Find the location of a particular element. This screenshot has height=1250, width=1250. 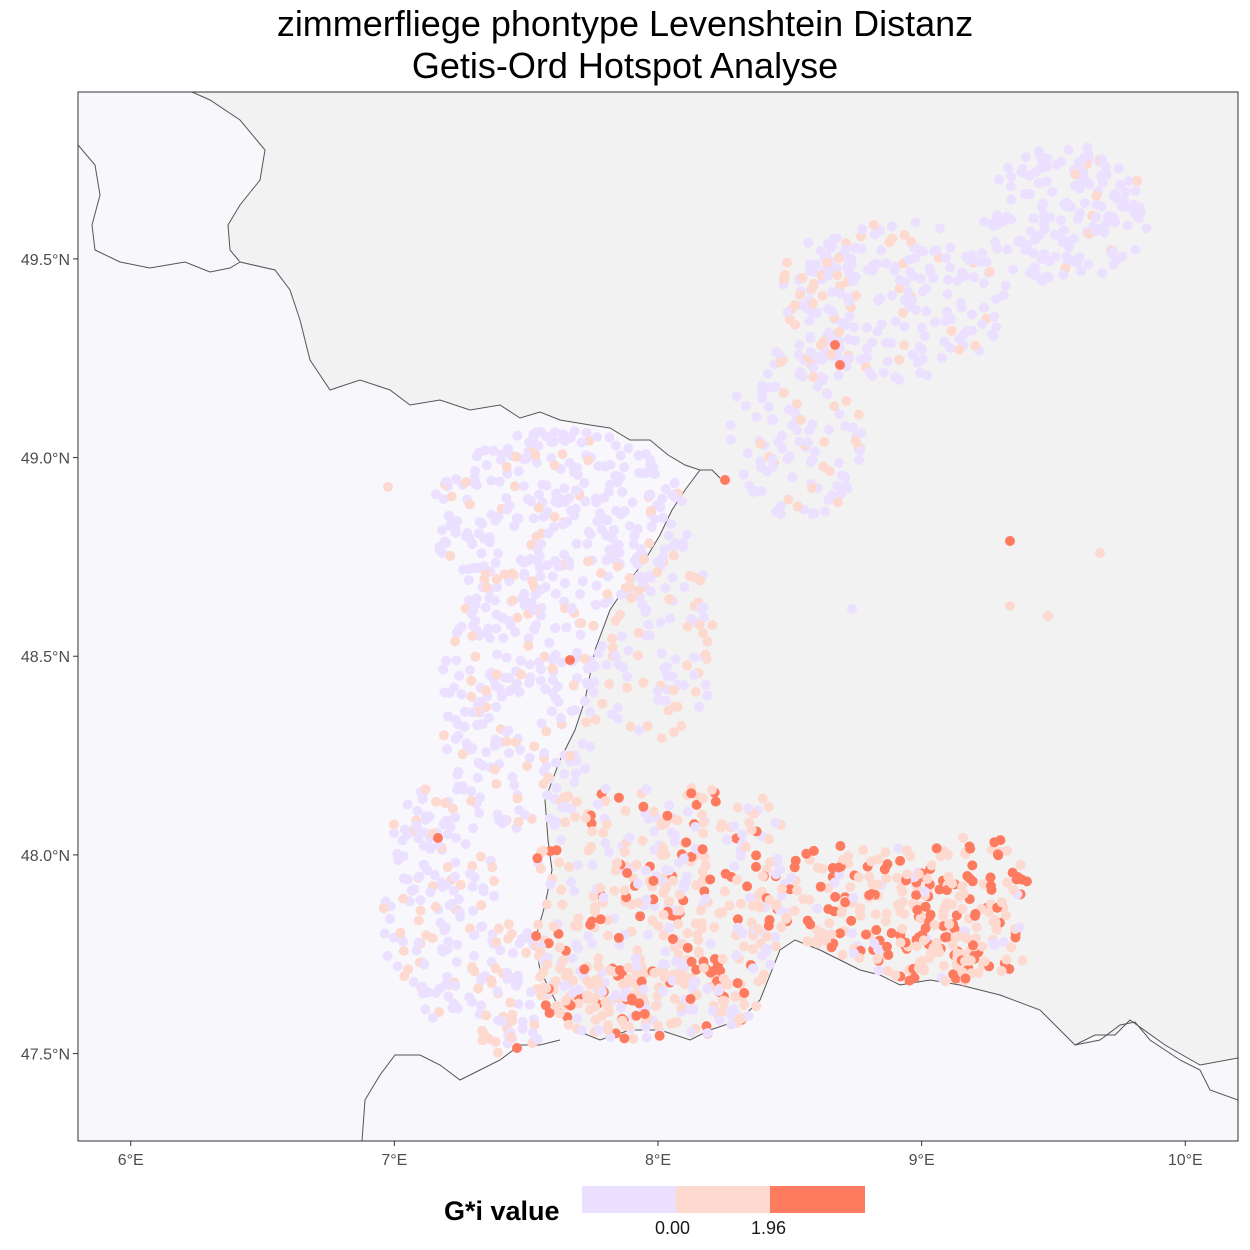

border-south-east is located at coordinates (1156, 1061).